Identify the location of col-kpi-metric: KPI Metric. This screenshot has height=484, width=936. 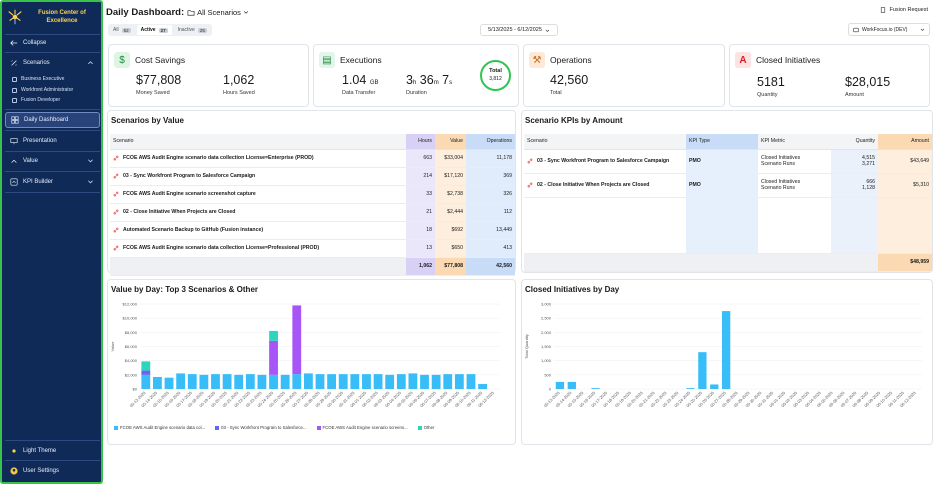
(794, 142).